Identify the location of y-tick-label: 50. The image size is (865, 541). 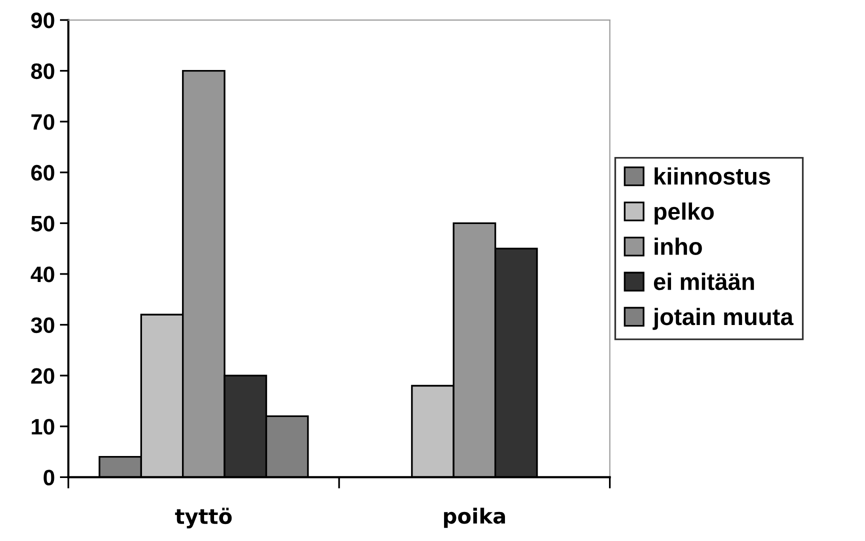
(42, 224).